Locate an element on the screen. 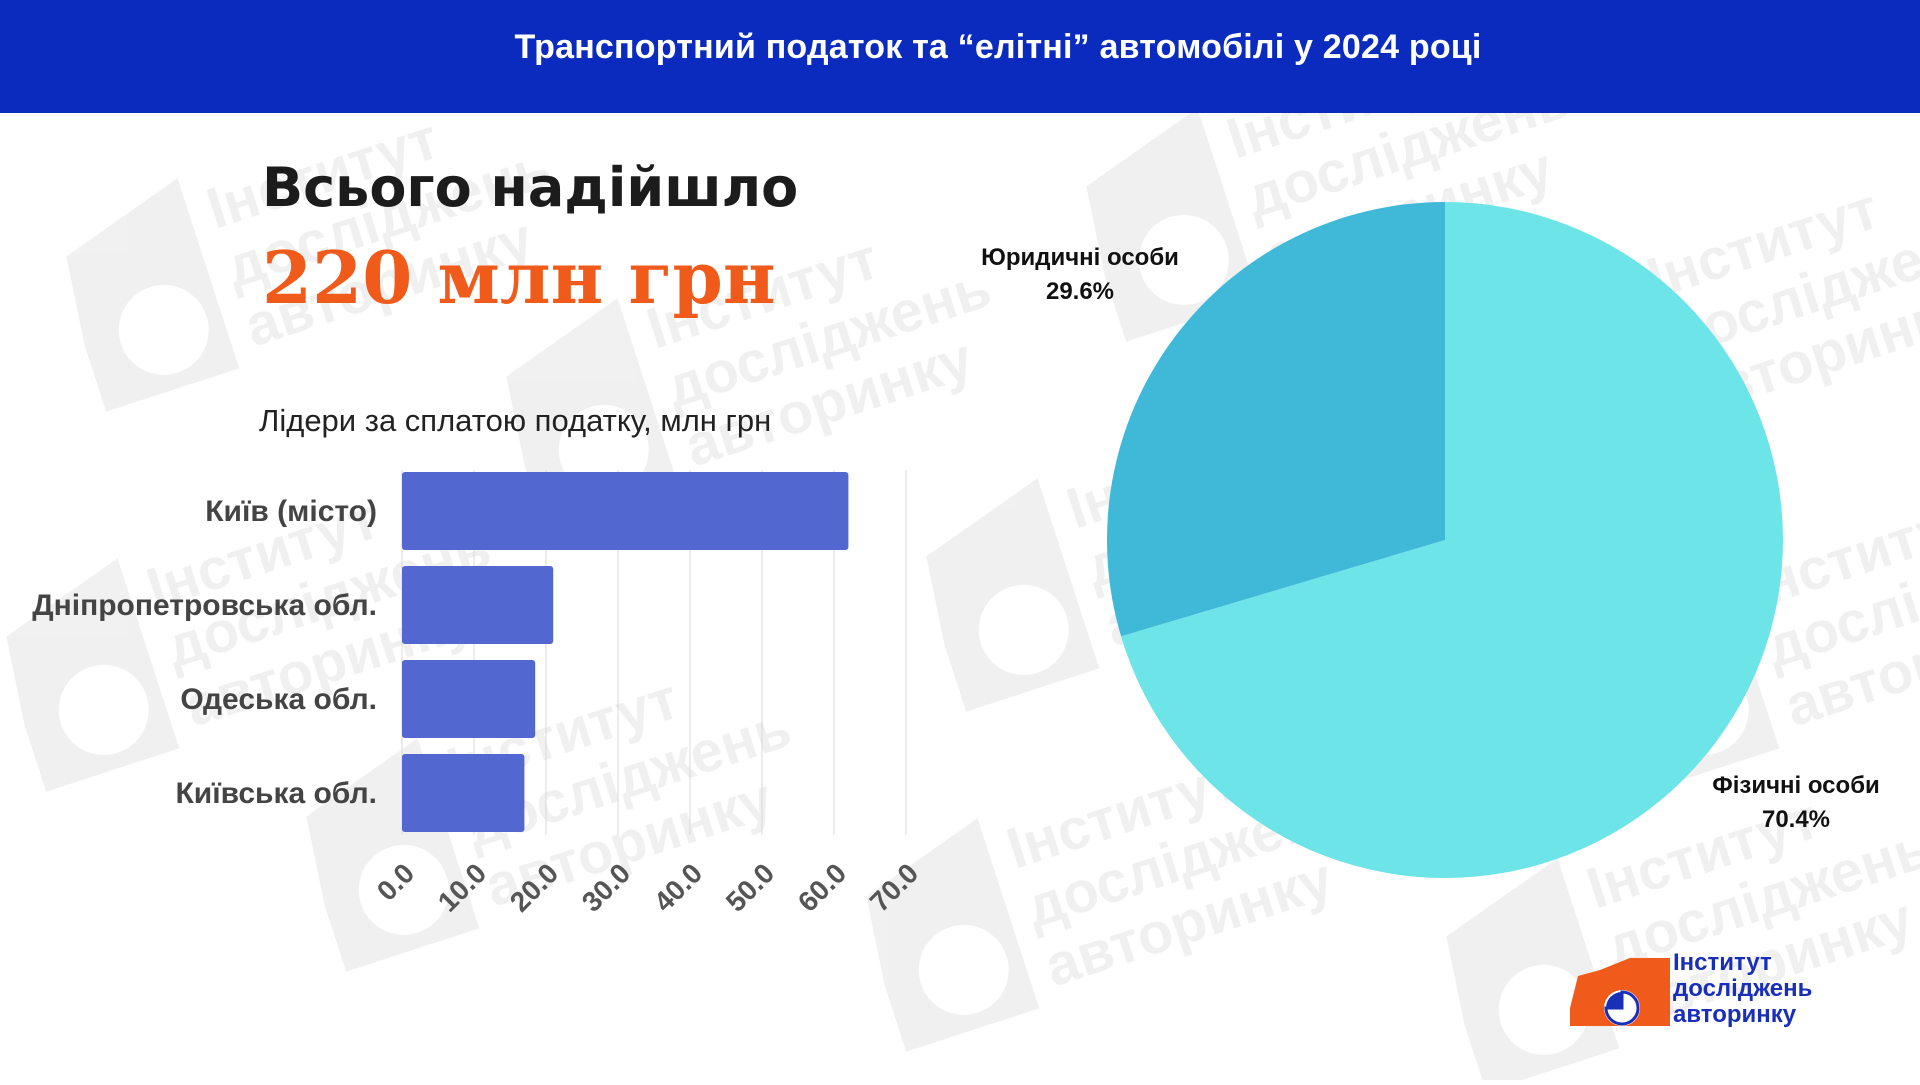  logo-line-3: авторинку is located at coordinates (1735, 1014).